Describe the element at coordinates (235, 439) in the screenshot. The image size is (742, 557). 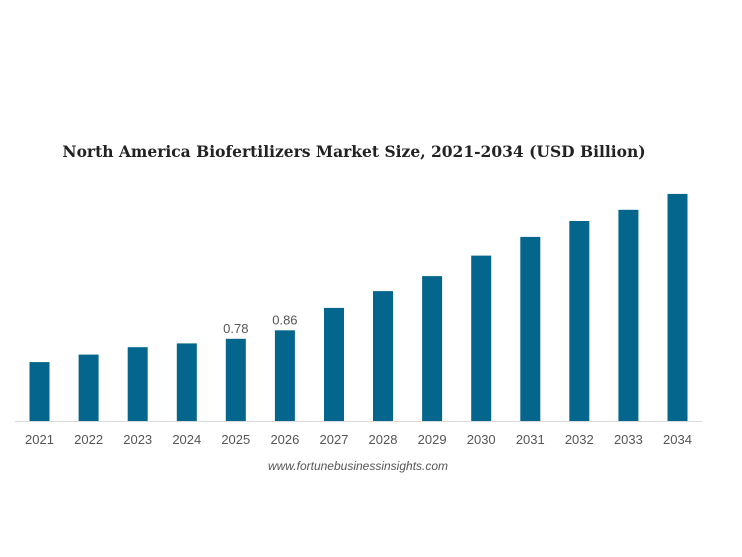
I see `x-tick-2025: 2025` at that location.